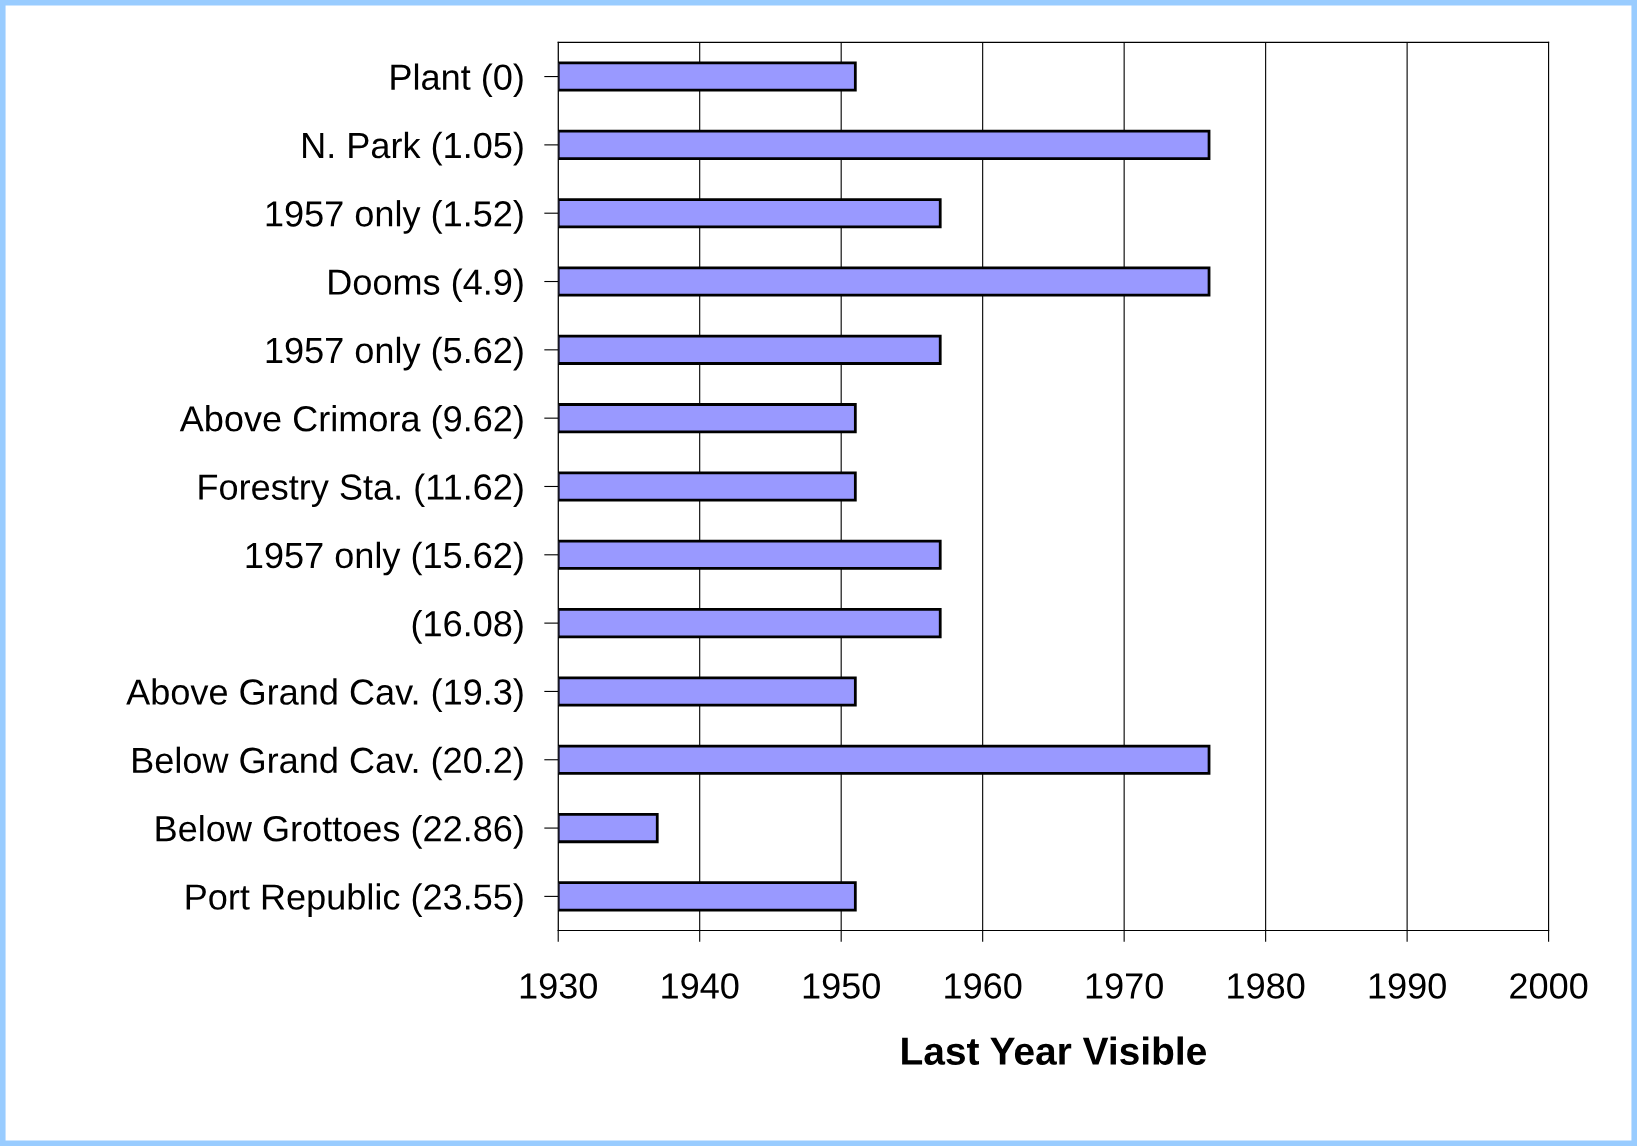  What do you see at coordinates (351, 422) in the screenshot?
I see `y-tick-label: Above Crimora (9.62)` at bounding box center [351, 422].